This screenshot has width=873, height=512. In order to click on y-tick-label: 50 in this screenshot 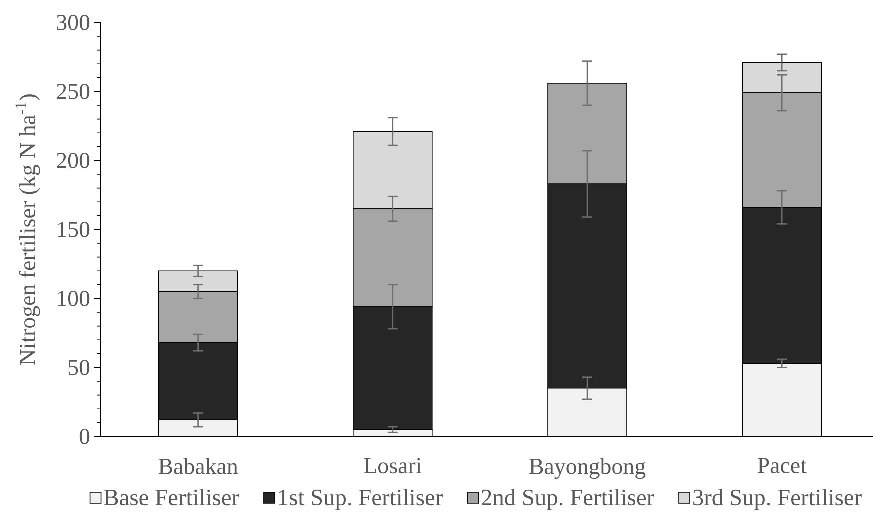, I will do `click(79, 368)`.